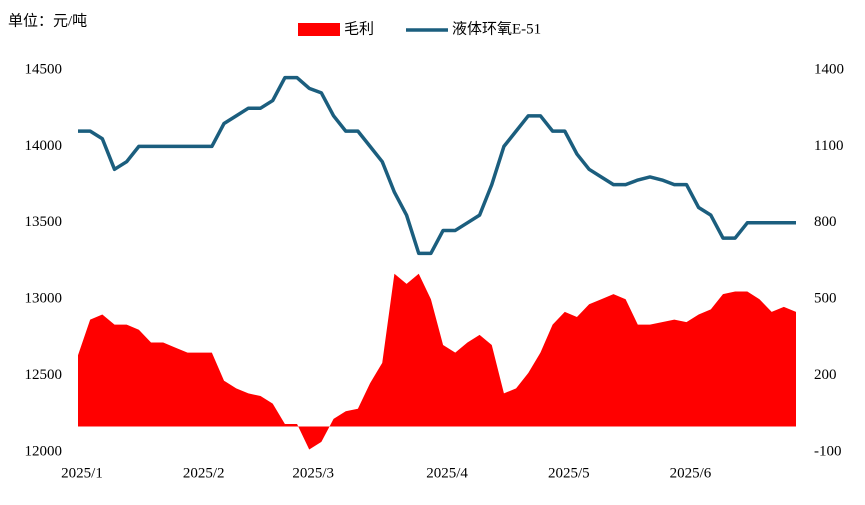  Describe the element at coordinates (44, 222) in the screenshot. I see `y-tick-label: 13500` at that location.